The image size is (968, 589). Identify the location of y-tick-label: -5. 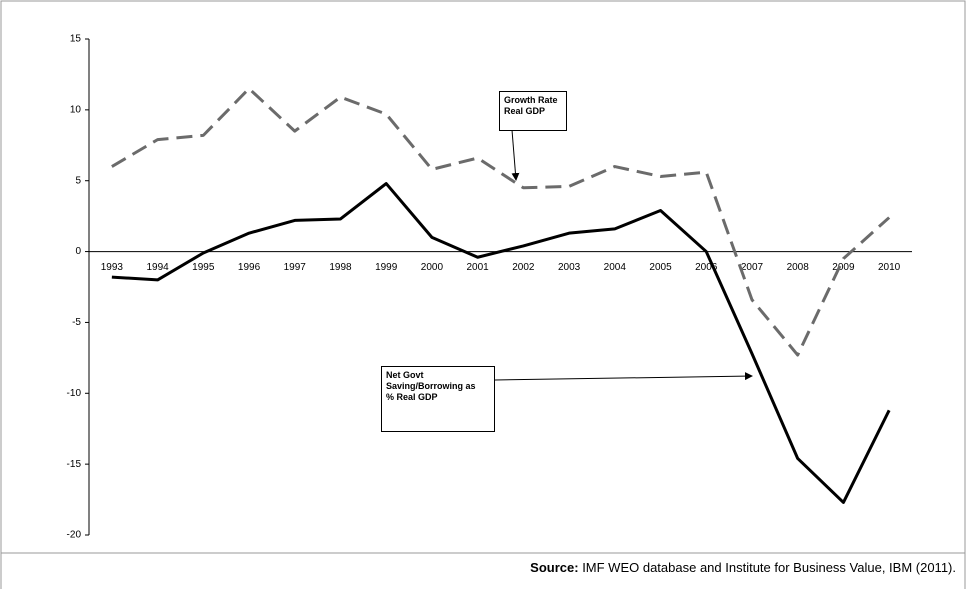
(76, 322).